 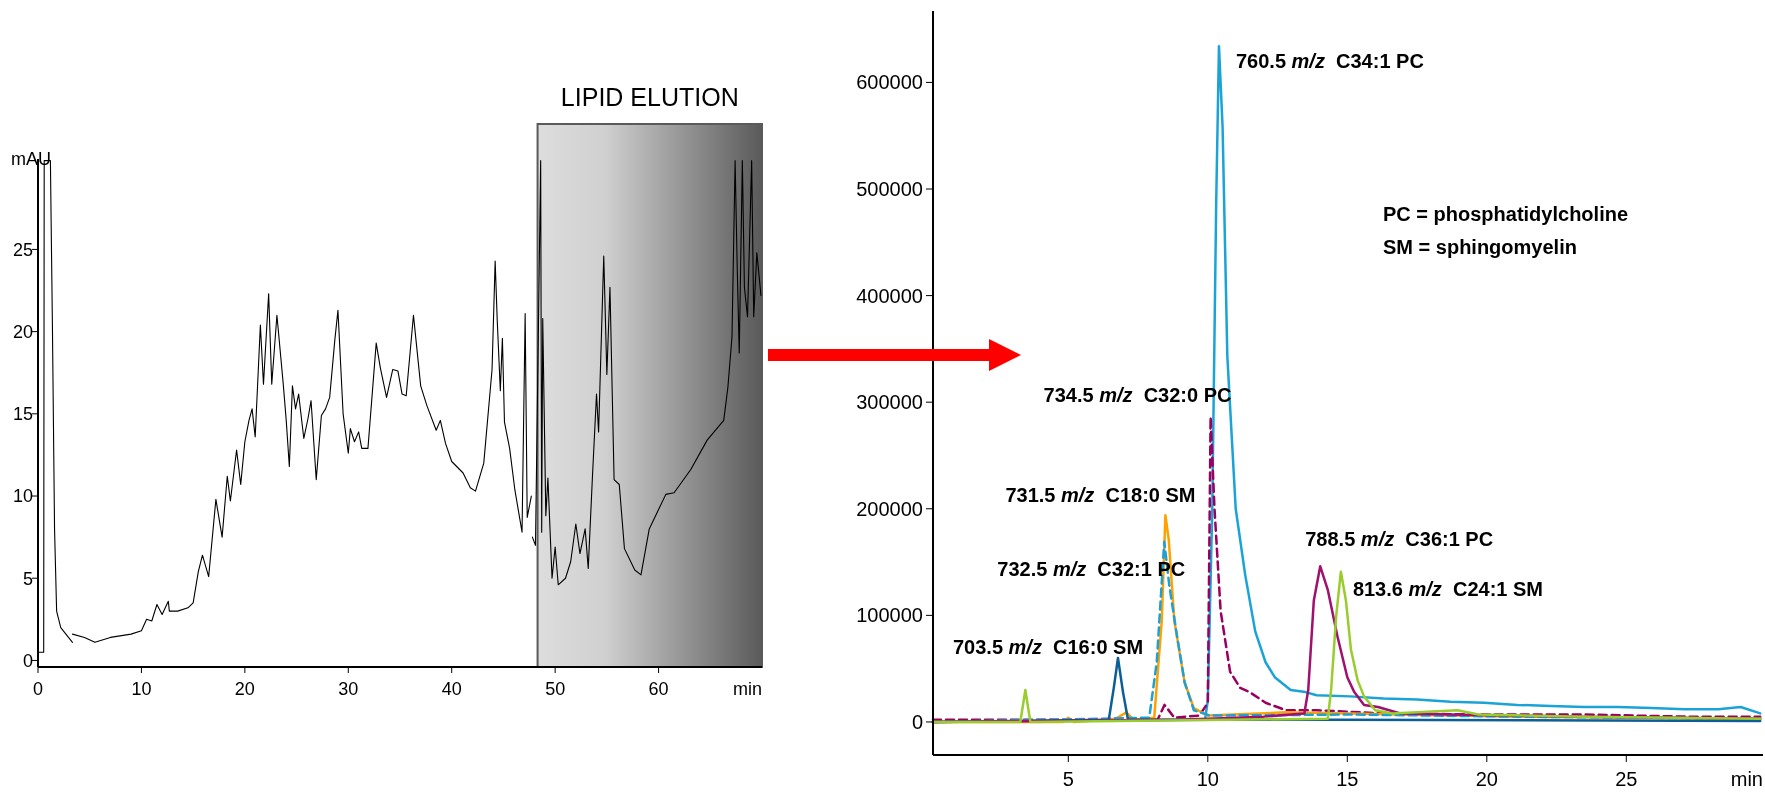 What do you see at coordinates (1048, 647) in the screenshot?
I see `annotation: 703.5 m/z C16:0 SM` at bounding box center [1048, 647].